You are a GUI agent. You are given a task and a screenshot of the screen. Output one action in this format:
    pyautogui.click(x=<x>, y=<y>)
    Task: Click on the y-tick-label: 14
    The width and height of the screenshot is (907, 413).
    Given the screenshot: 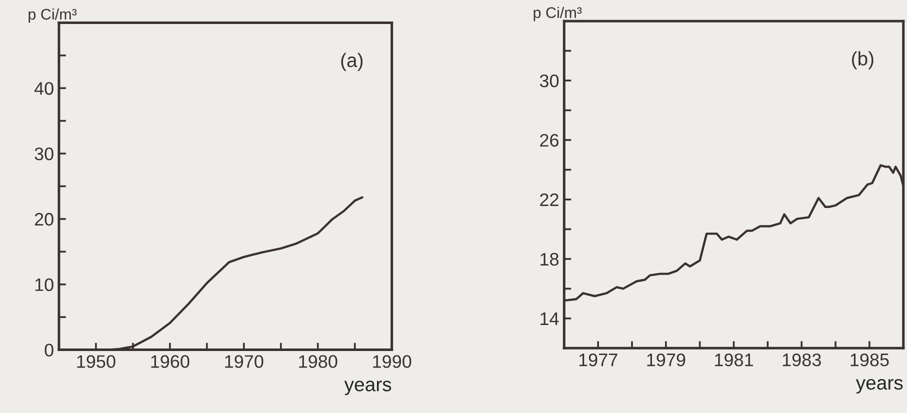 What is the action you would take?
    pyautogui.click(x=549, y=318)
    